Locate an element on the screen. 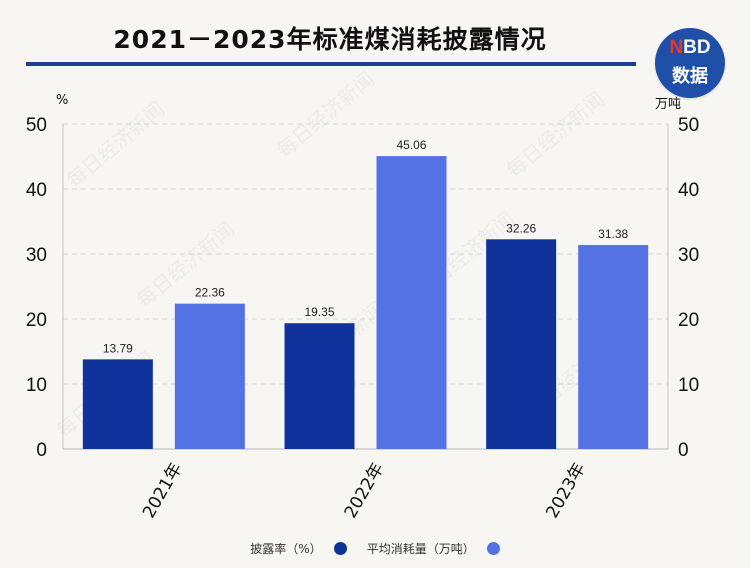  legend-dot-avg-consumption is located at coordinates (493, 548).